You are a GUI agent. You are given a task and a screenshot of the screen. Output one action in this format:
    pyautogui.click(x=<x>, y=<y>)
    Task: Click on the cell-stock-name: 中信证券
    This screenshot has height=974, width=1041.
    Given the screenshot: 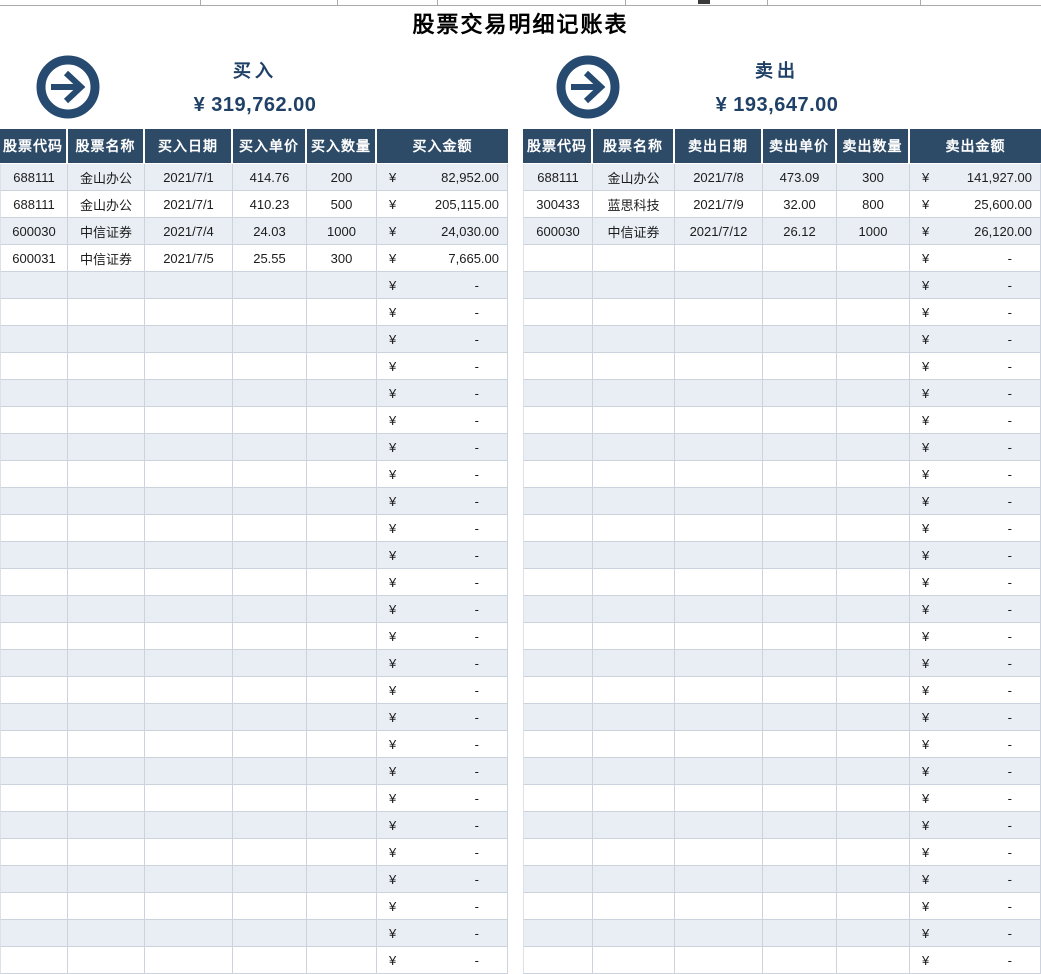 What is the action you would take?
    pyautogui.click(x=634, y=231)
    